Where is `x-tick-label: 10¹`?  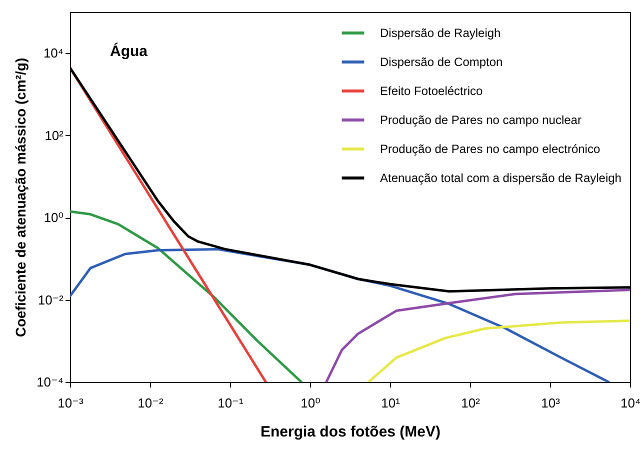
x-tick-label: 10¹ is located at coordinates (391, 403).